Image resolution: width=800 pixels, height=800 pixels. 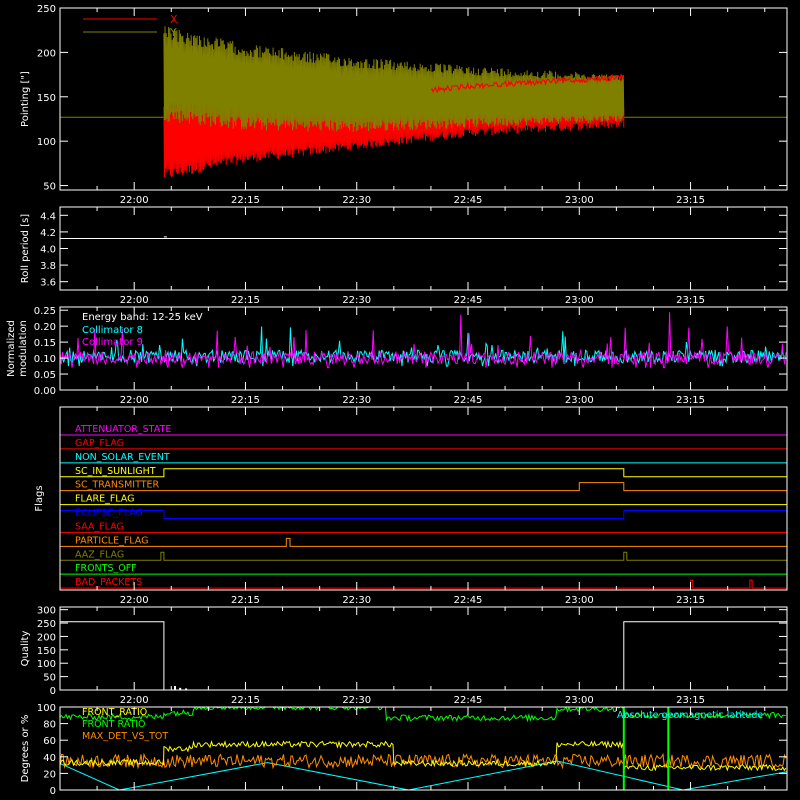 What do you see at coordinates (690, 715) in the screenshot?
I see `legend-label-absolute-geomagnetic-latitude: Absolute geomagnetic latitude` at bounding box center [690, 715].